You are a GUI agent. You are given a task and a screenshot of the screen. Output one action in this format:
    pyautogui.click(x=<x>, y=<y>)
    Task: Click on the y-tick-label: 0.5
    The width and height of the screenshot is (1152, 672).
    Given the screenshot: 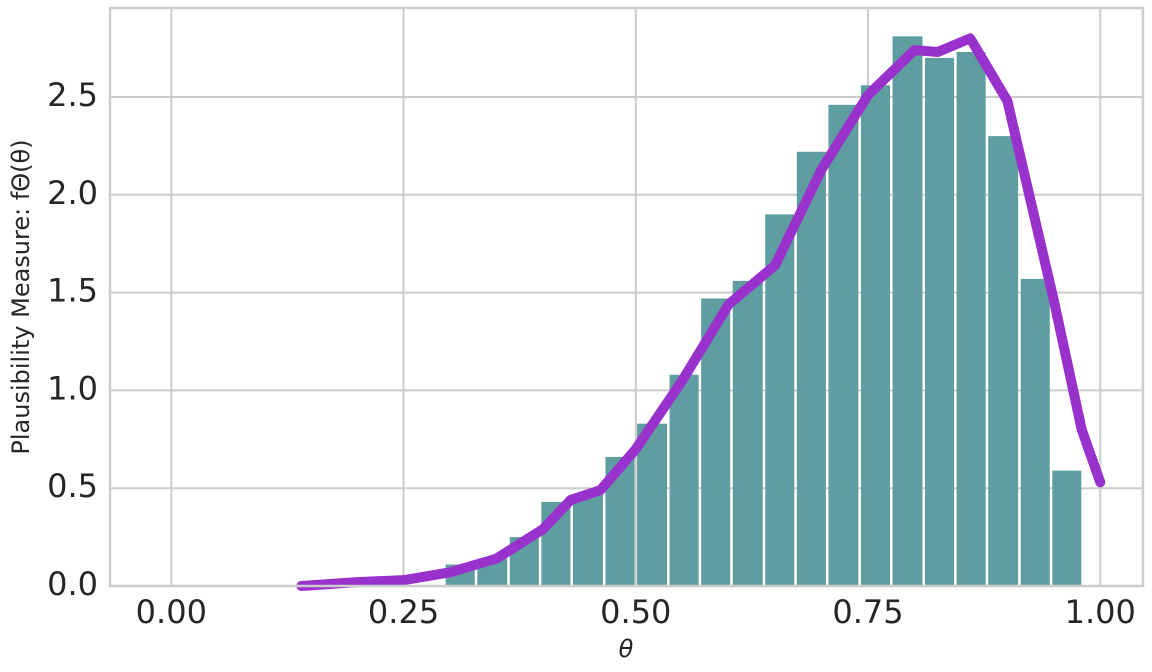 What is the action you would take?
    pyautogui.click(x=72, y=486)
    